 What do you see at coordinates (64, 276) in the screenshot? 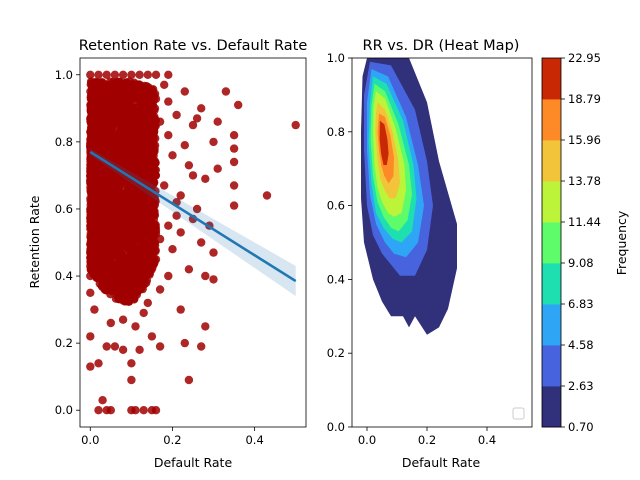
I see `y-tick-label: 0.4` at bounding box center [64, 276].